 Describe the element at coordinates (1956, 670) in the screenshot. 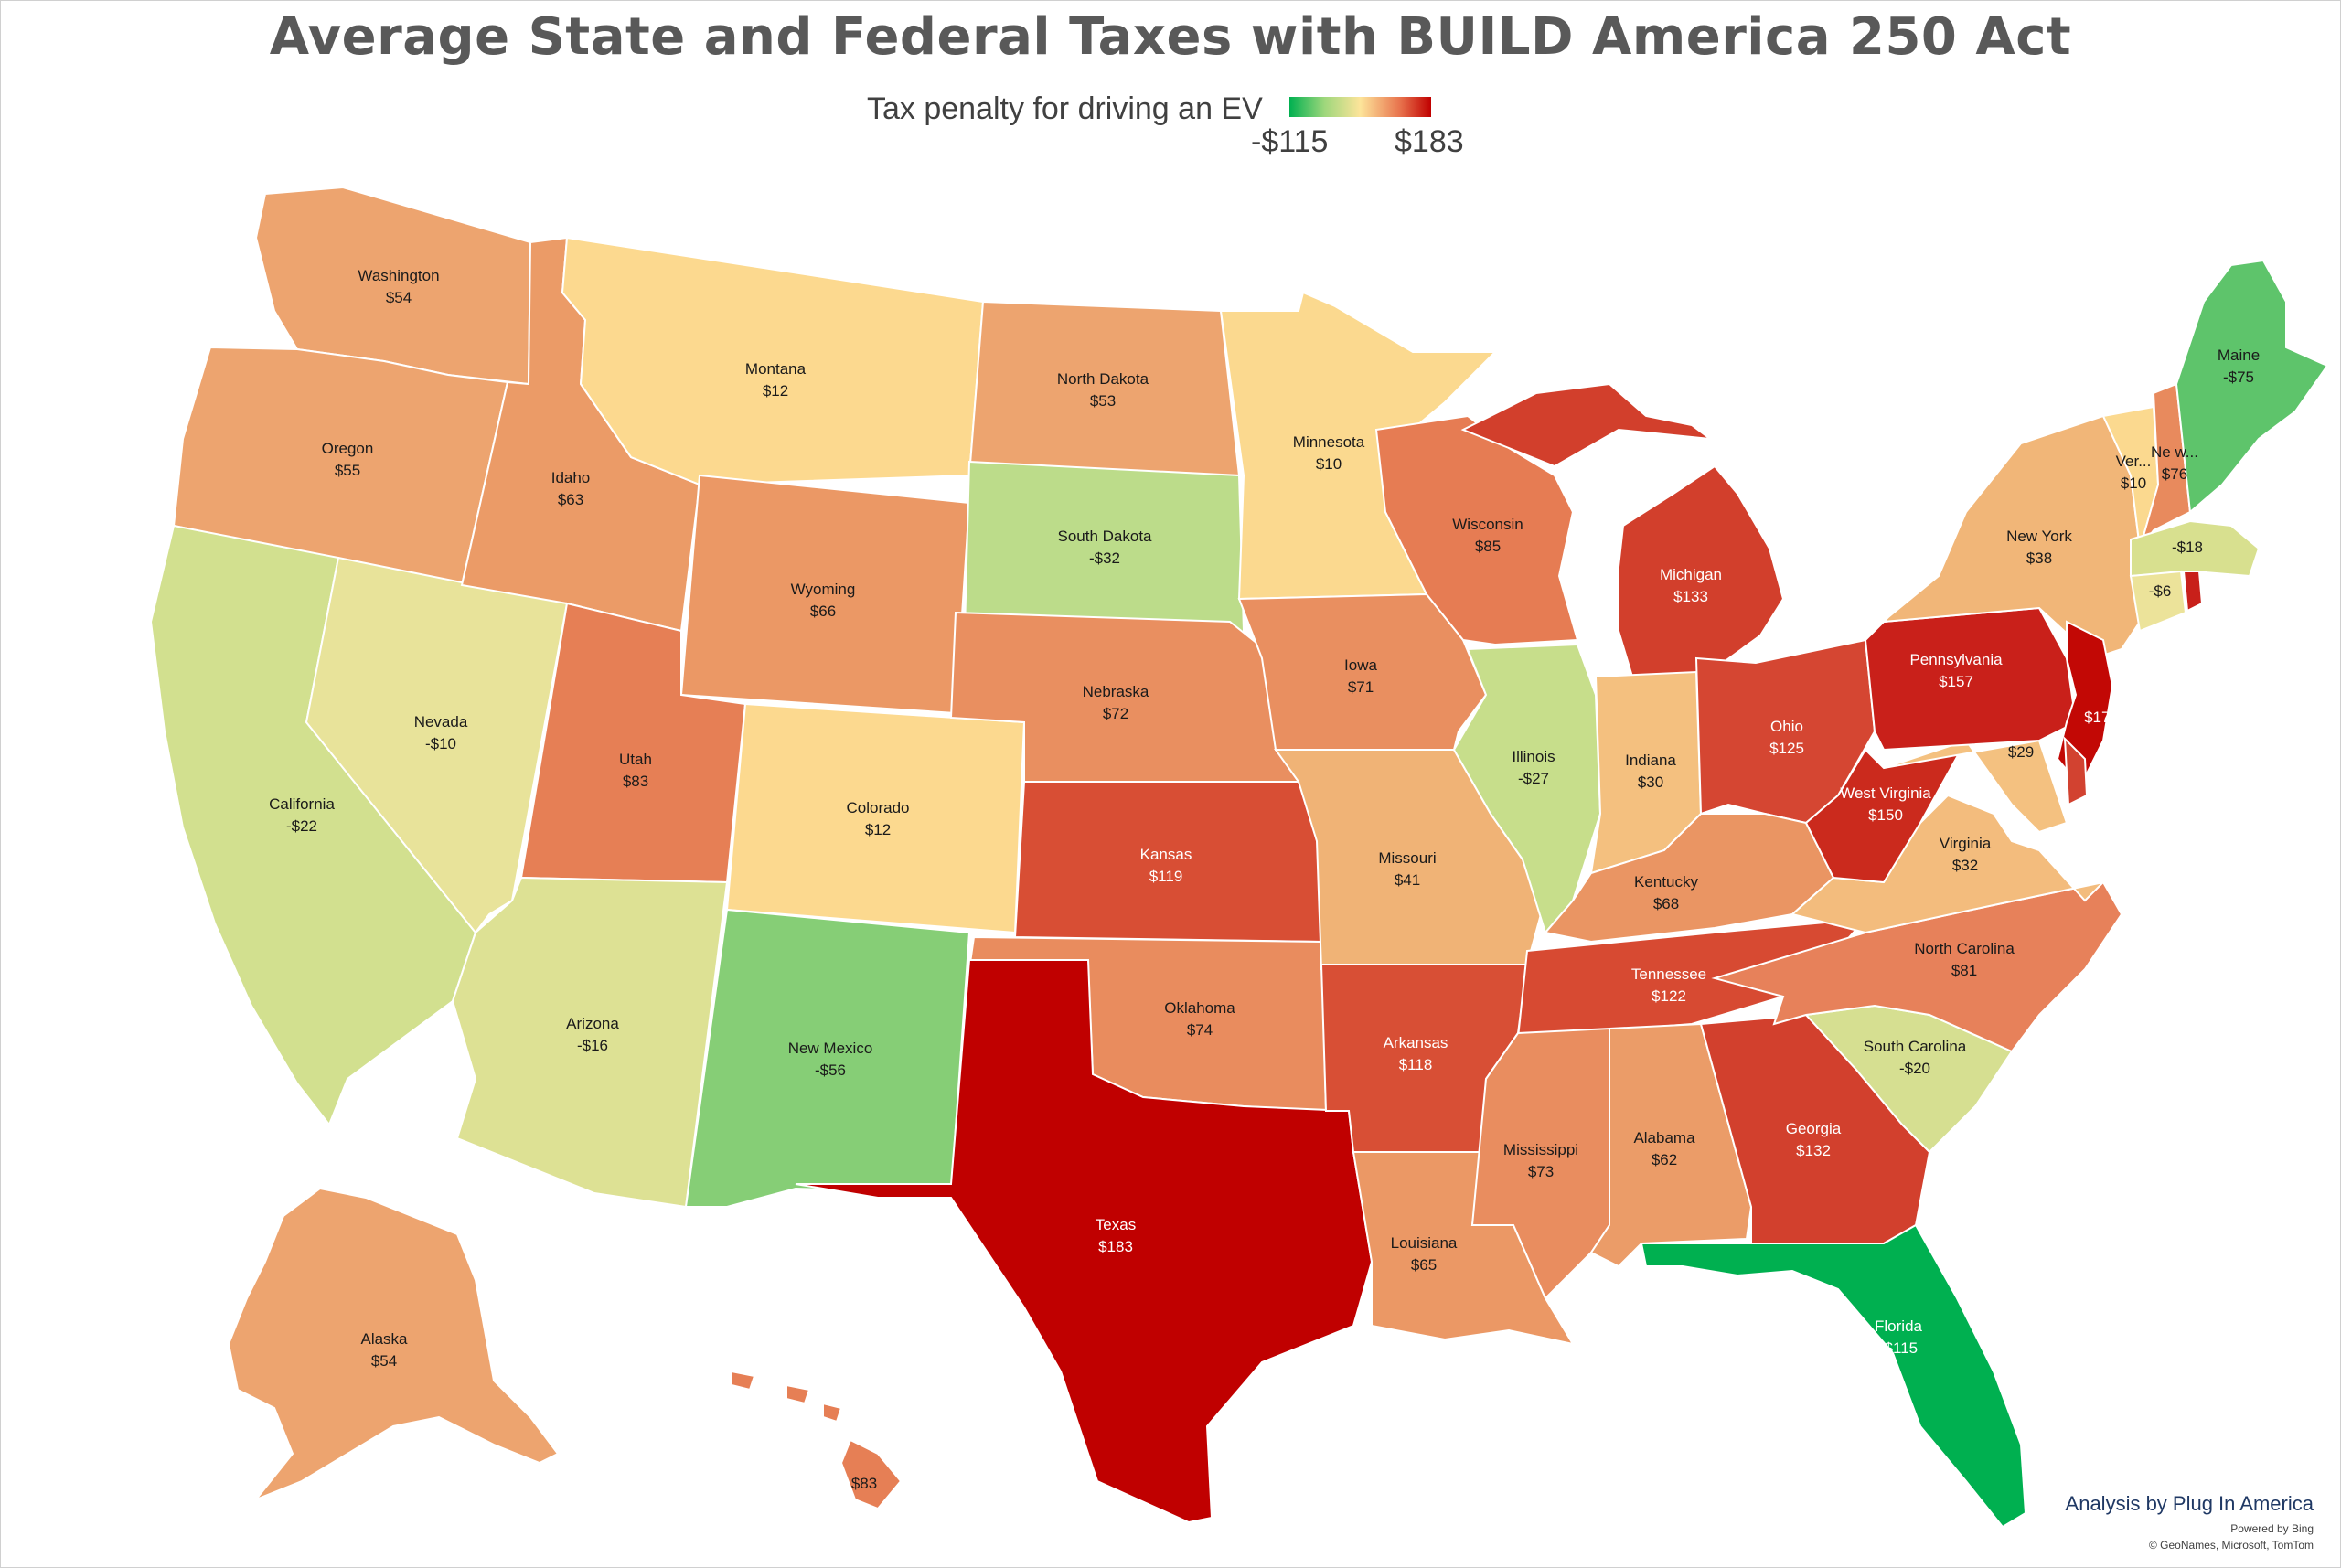

I see `state-label-pa: Pennsylvania $157` at that location.